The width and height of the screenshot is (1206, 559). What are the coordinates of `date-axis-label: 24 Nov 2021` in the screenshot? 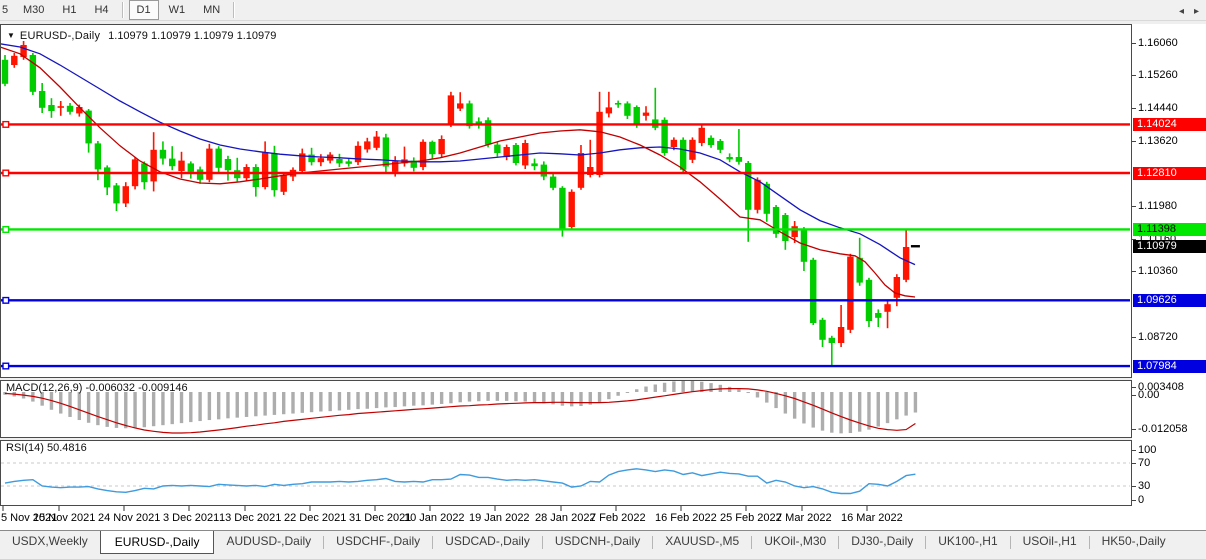 It's located at (129, 518).